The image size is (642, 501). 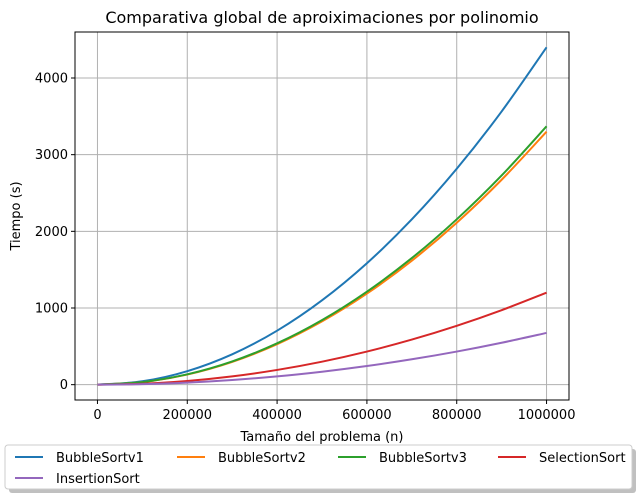 What do you see at coordinates (97, 415) in the screenshot?
I see `x-tick-label: 0` at bounding box center [97, 415].